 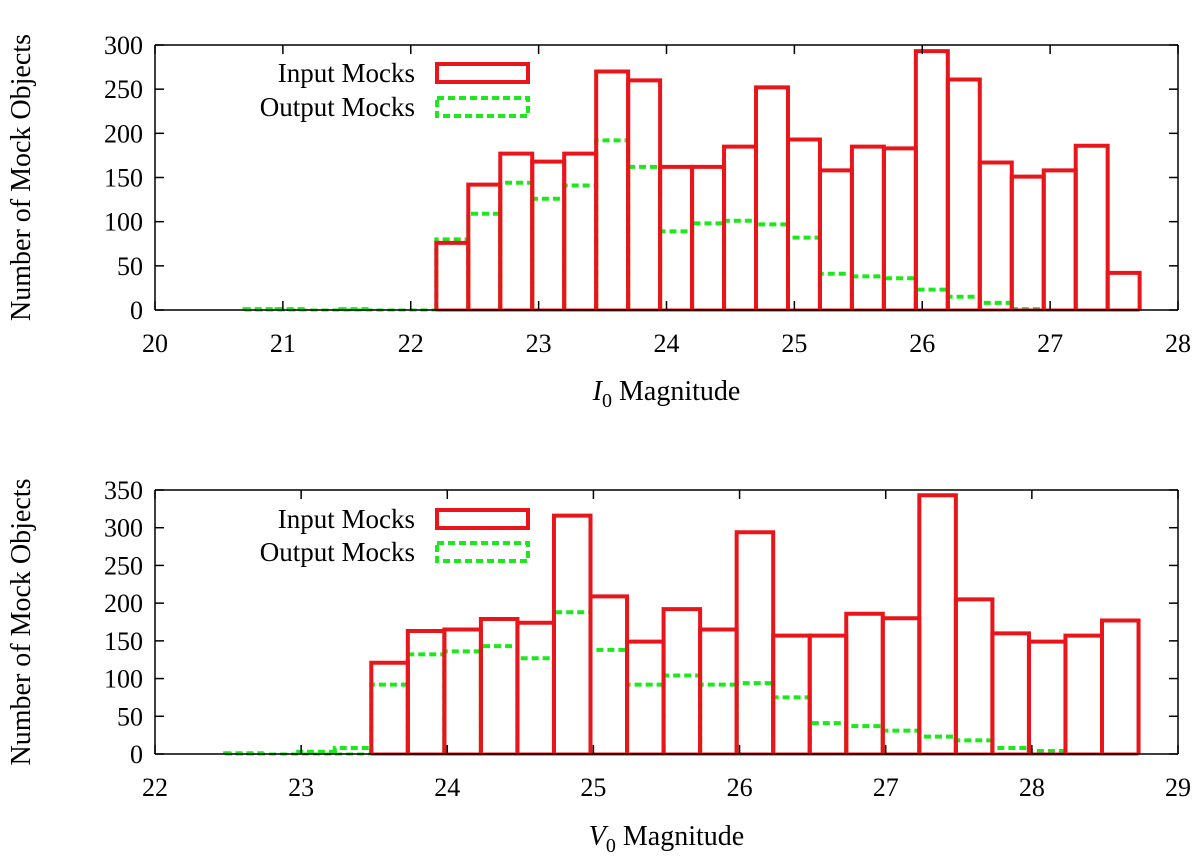 What do you see at coordinates (283, 343) in the screenshot?
I see `x-tick-label: 21` at bounding box center [283, 343].